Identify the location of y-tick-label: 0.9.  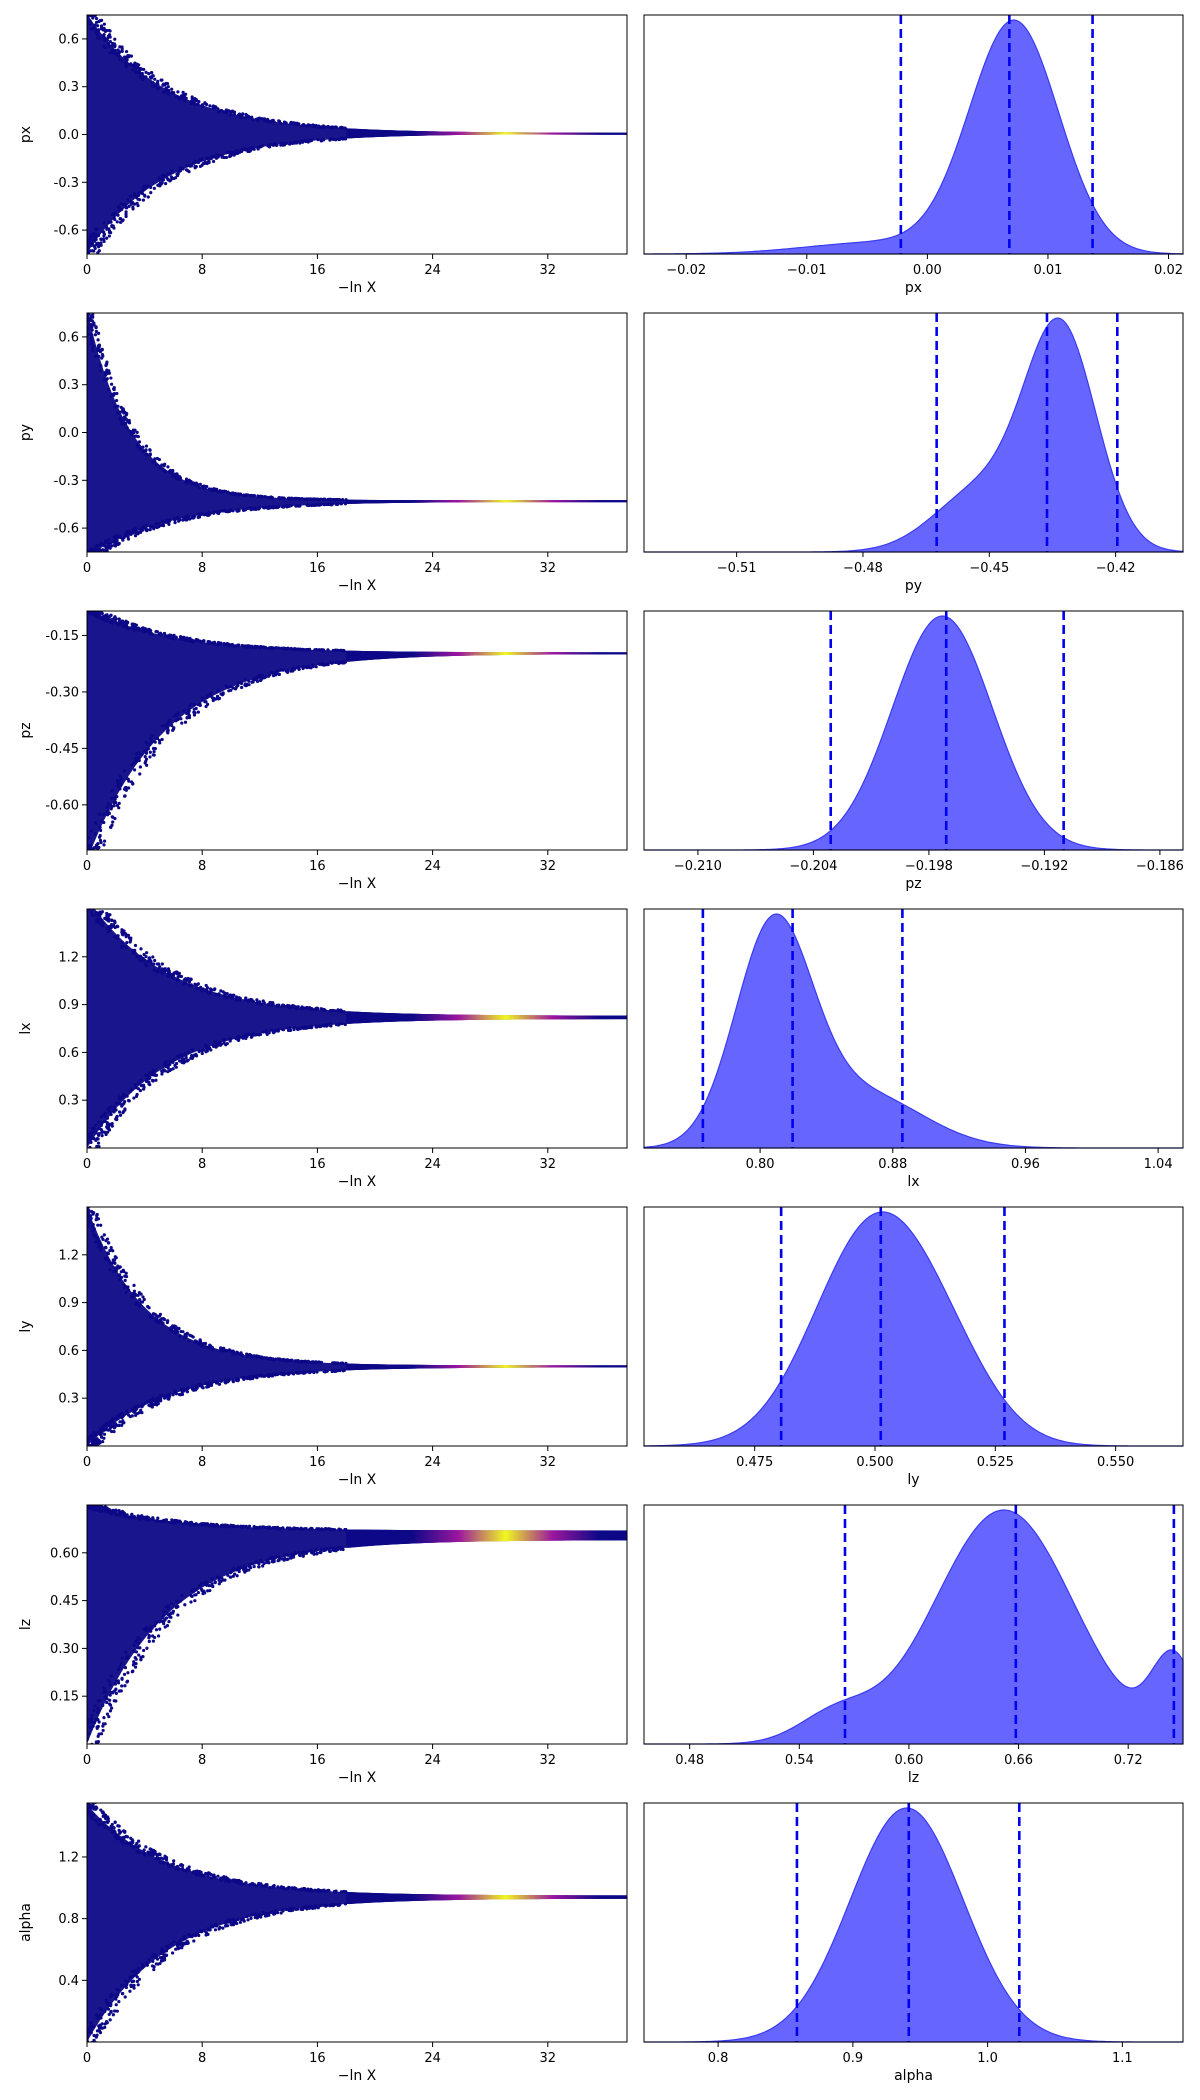
(68, 1005).